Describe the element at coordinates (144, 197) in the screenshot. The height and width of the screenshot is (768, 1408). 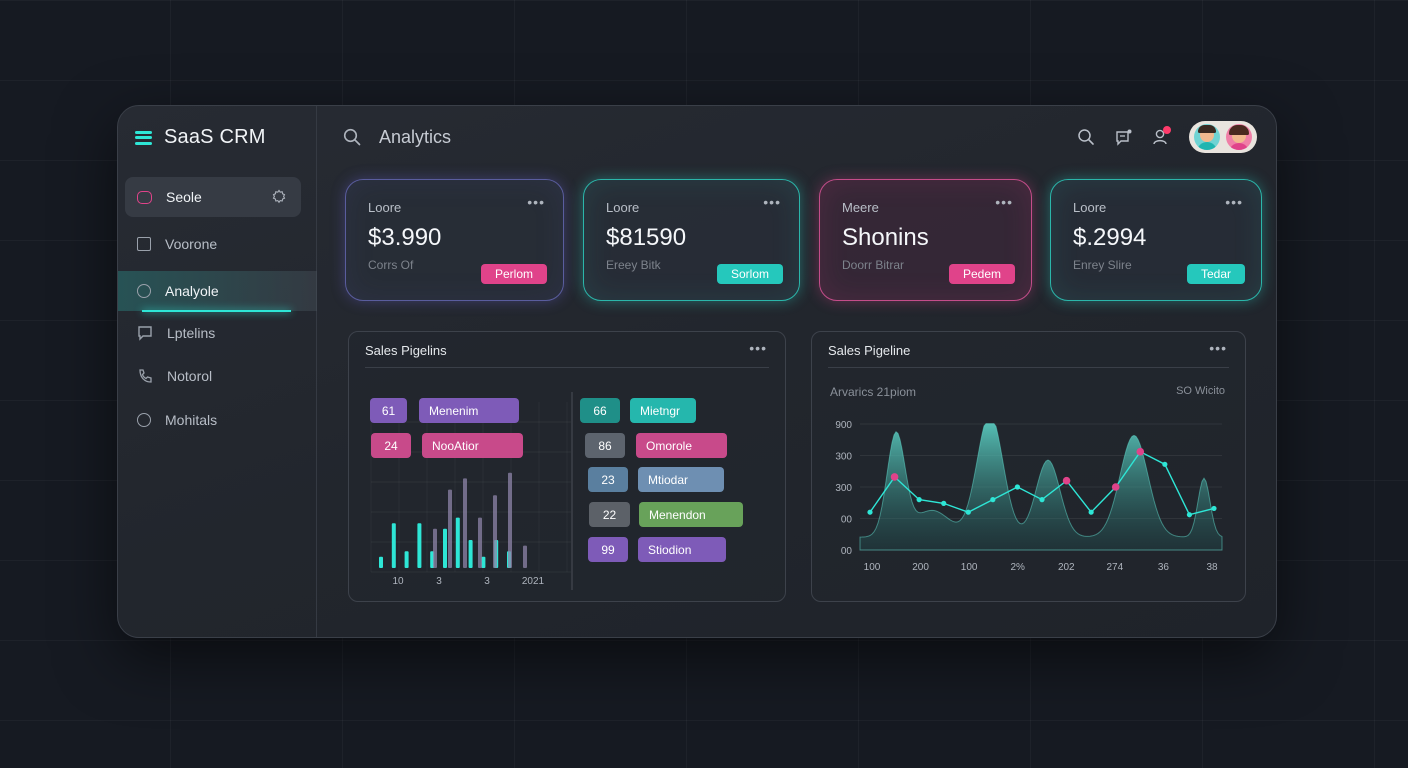
I see `rounded-square-icon` at that location.